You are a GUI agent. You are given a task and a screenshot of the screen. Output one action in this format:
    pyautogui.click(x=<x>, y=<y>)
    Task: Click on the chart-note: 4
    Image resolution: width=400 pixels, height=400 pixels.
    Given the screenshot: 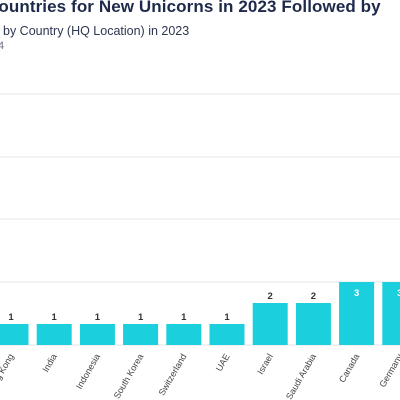 What is the action you would take?
    pyautogui.click(x=2, y=46)
    